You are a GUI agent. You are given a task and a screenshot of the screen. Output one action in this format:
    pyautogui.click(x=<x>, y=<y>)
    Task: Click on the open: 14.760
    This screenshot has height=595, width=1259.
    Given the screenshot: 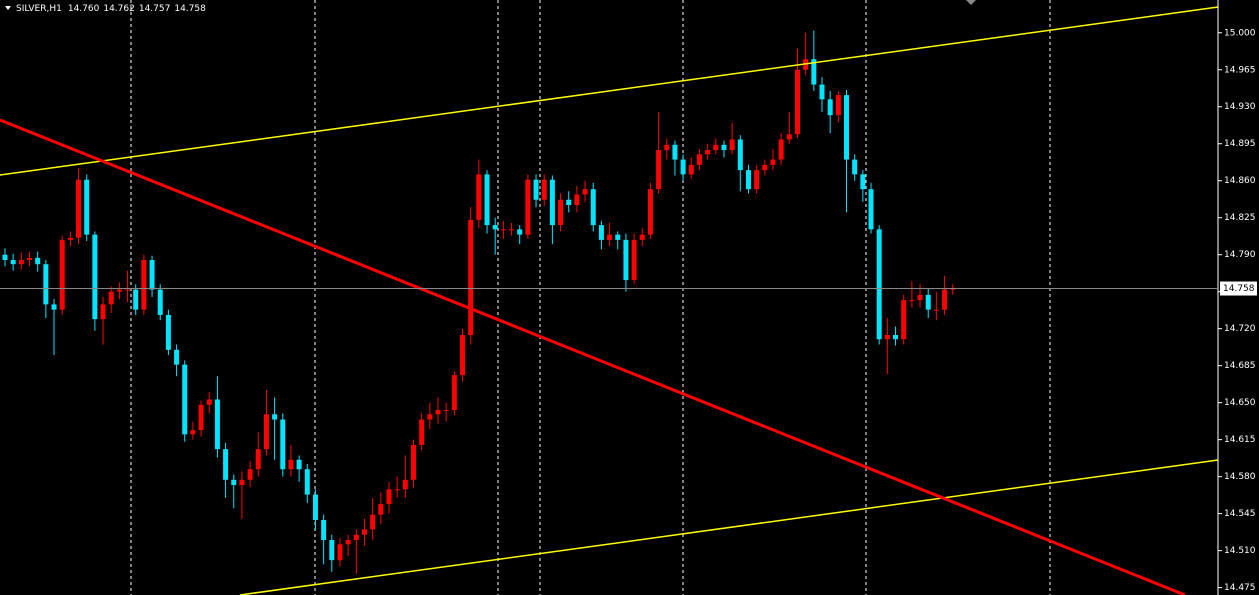 What is the action you would take?
    pyautogui.click(x=84, y=9)
    